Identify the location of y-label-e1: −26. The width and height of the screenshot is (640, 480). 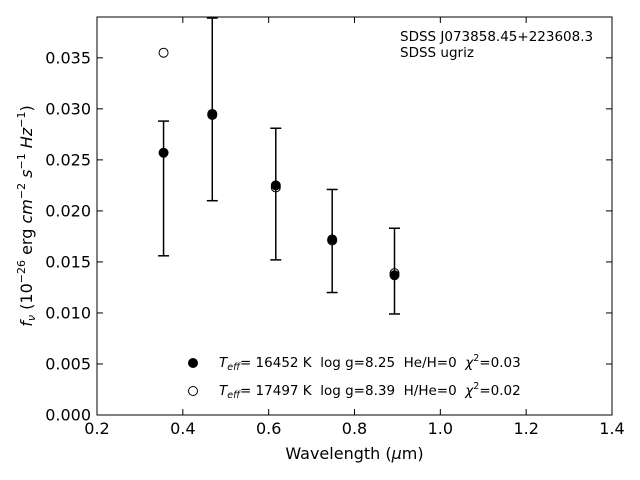
(21, 271).